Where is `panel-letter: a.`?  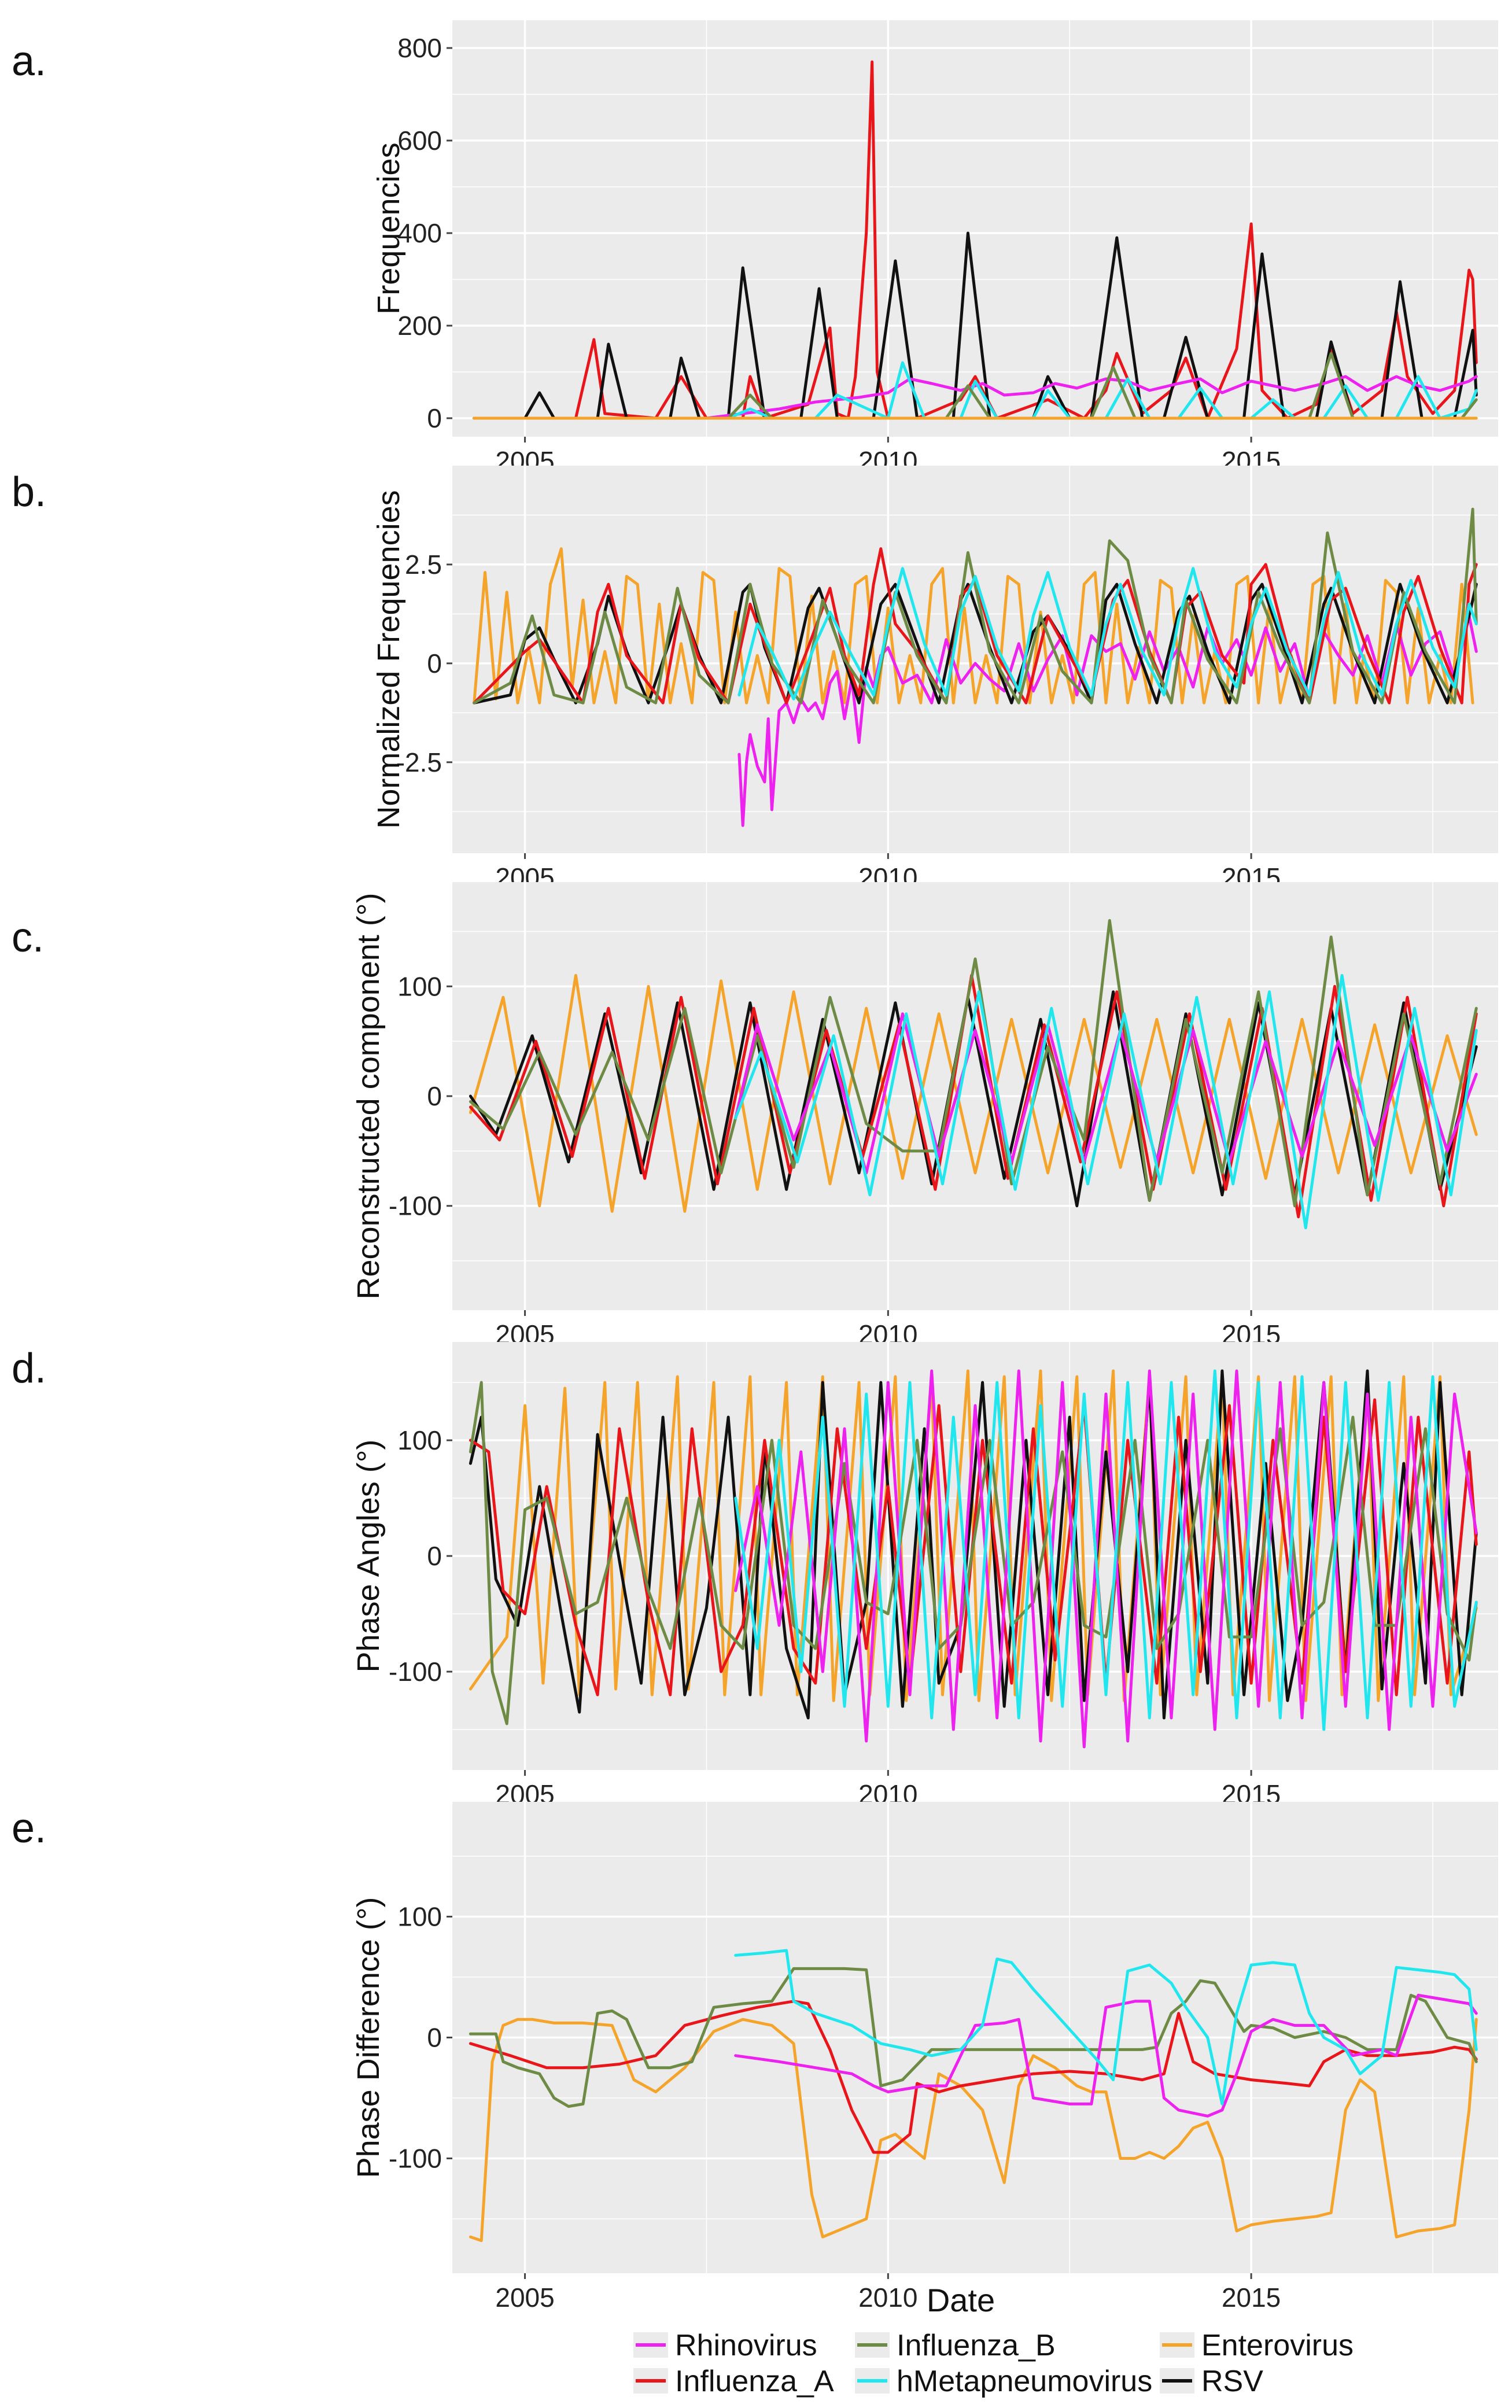 panel-letter: a. is located at coordinates (29, 61).